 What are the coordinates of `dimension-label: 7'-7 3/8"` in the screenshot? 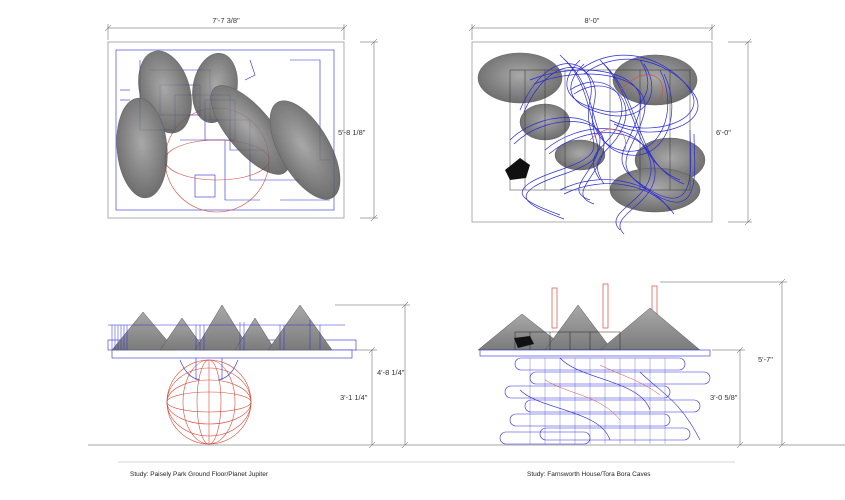 It's located at (226, 20).